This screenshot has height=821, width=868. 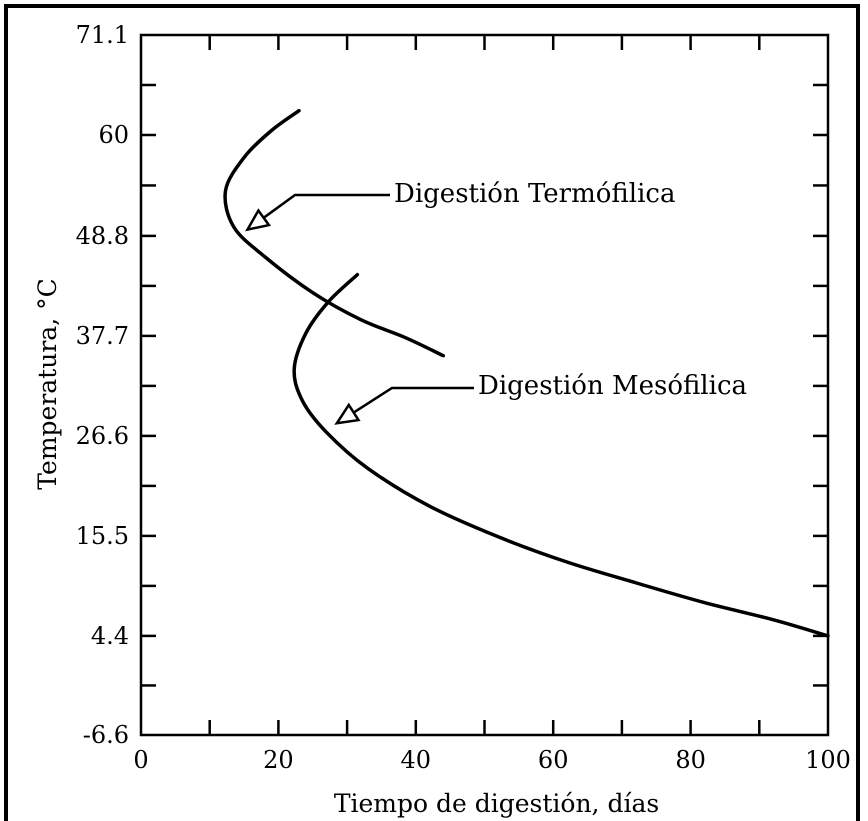 I want to click on y-tick-label: 37.7, so click(x=102, y=336).